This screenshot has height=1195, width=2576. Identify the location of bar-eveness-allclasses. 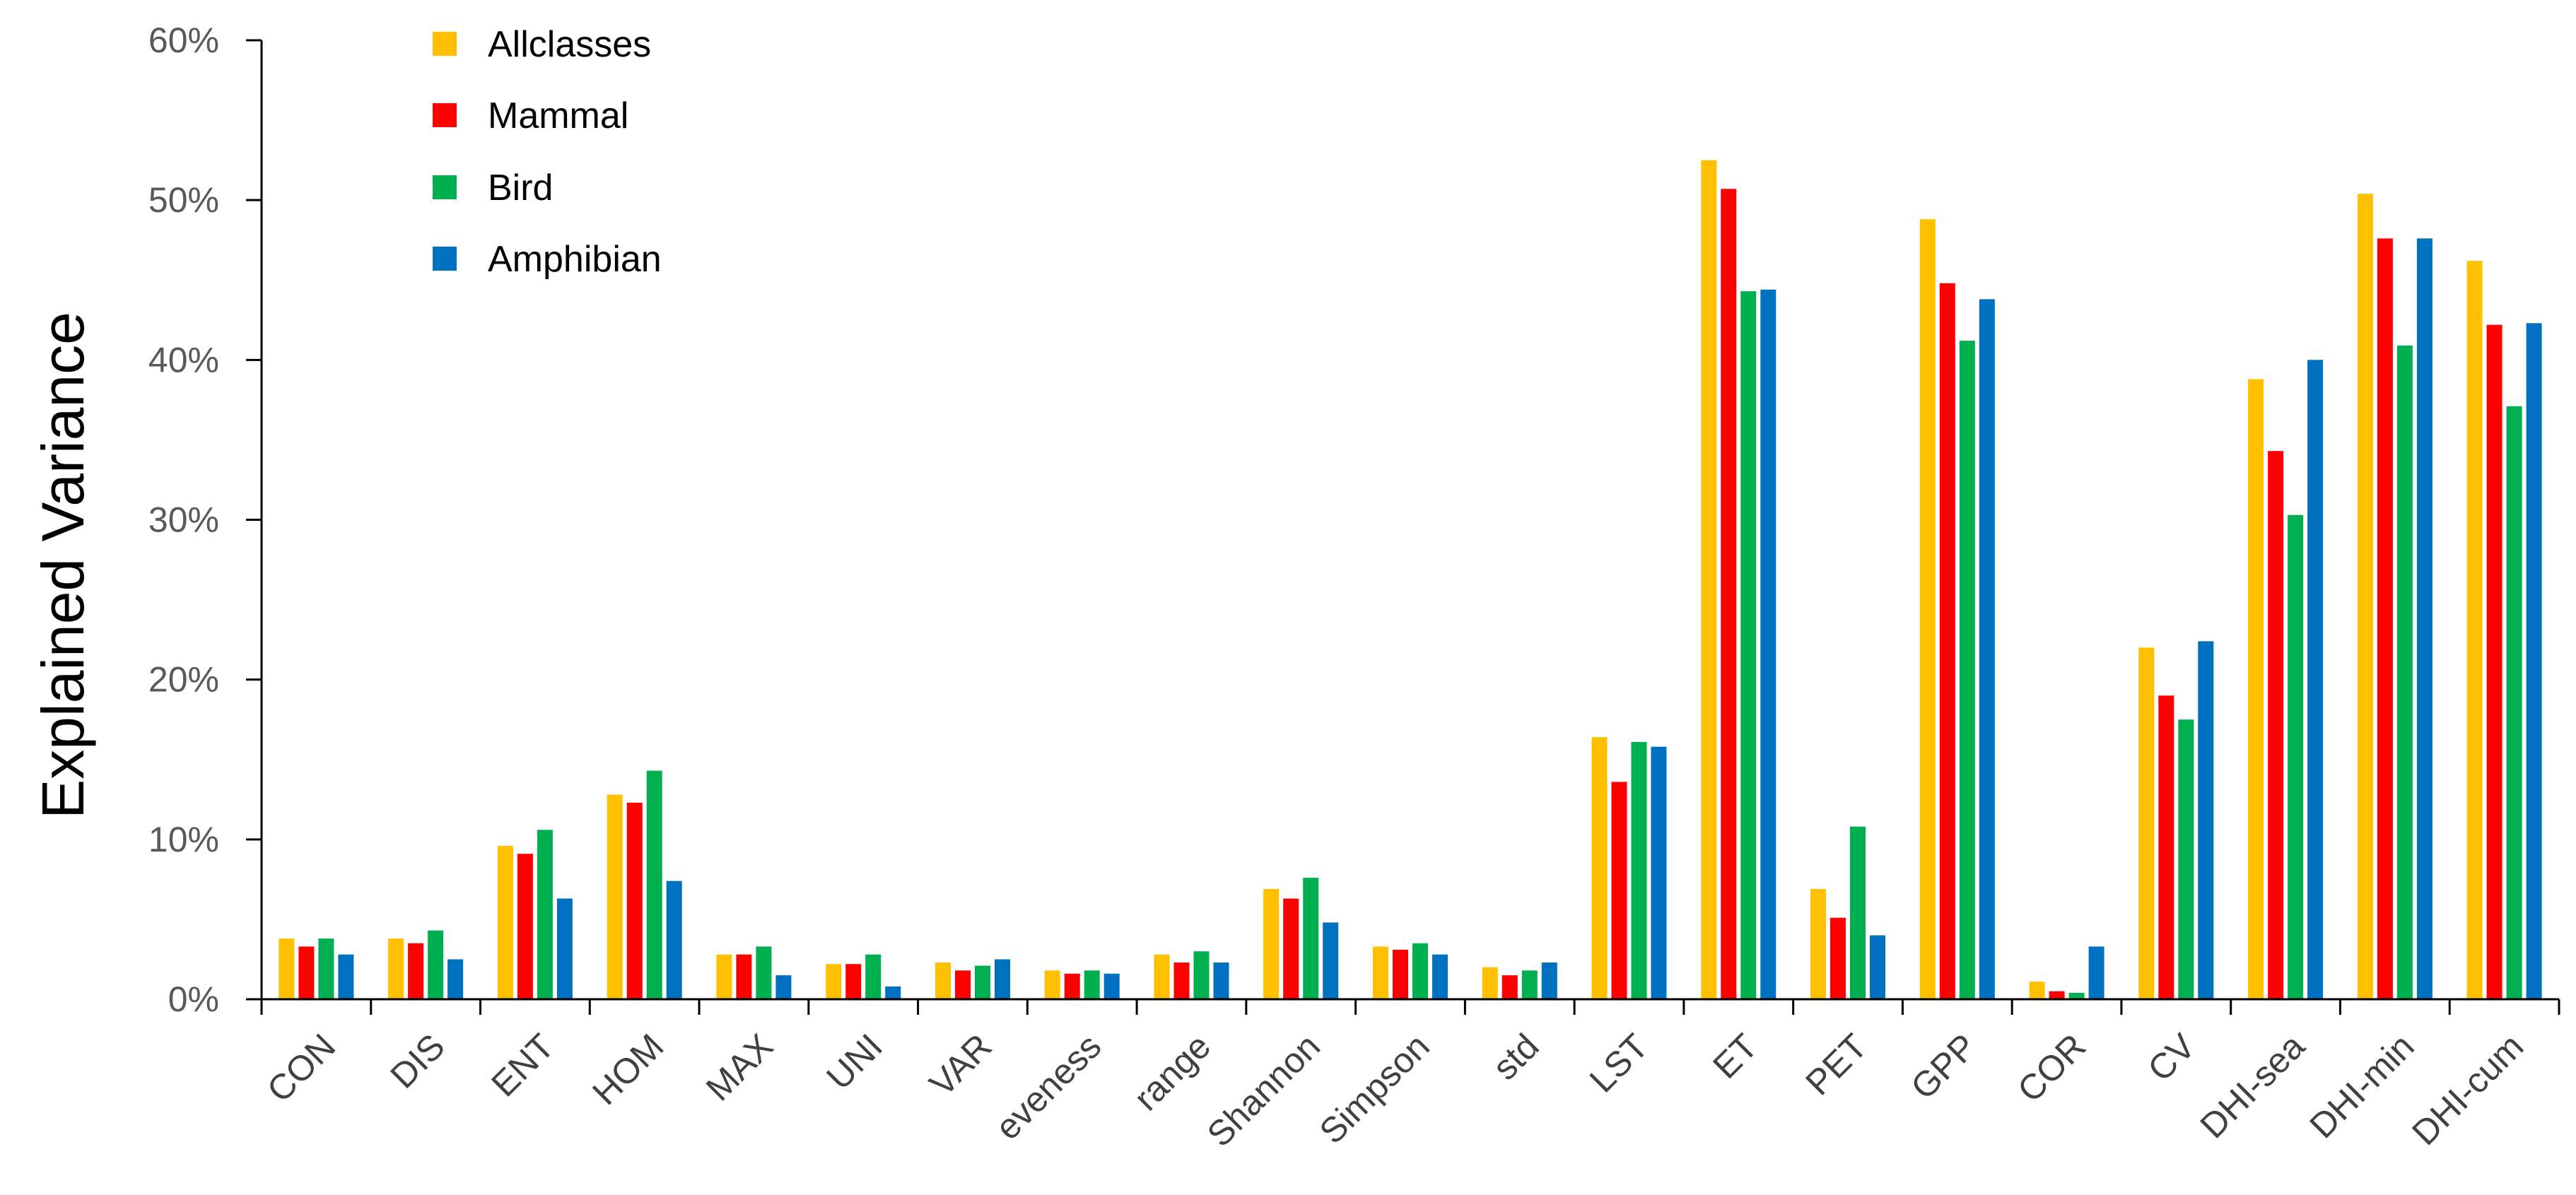
(1052, 984).